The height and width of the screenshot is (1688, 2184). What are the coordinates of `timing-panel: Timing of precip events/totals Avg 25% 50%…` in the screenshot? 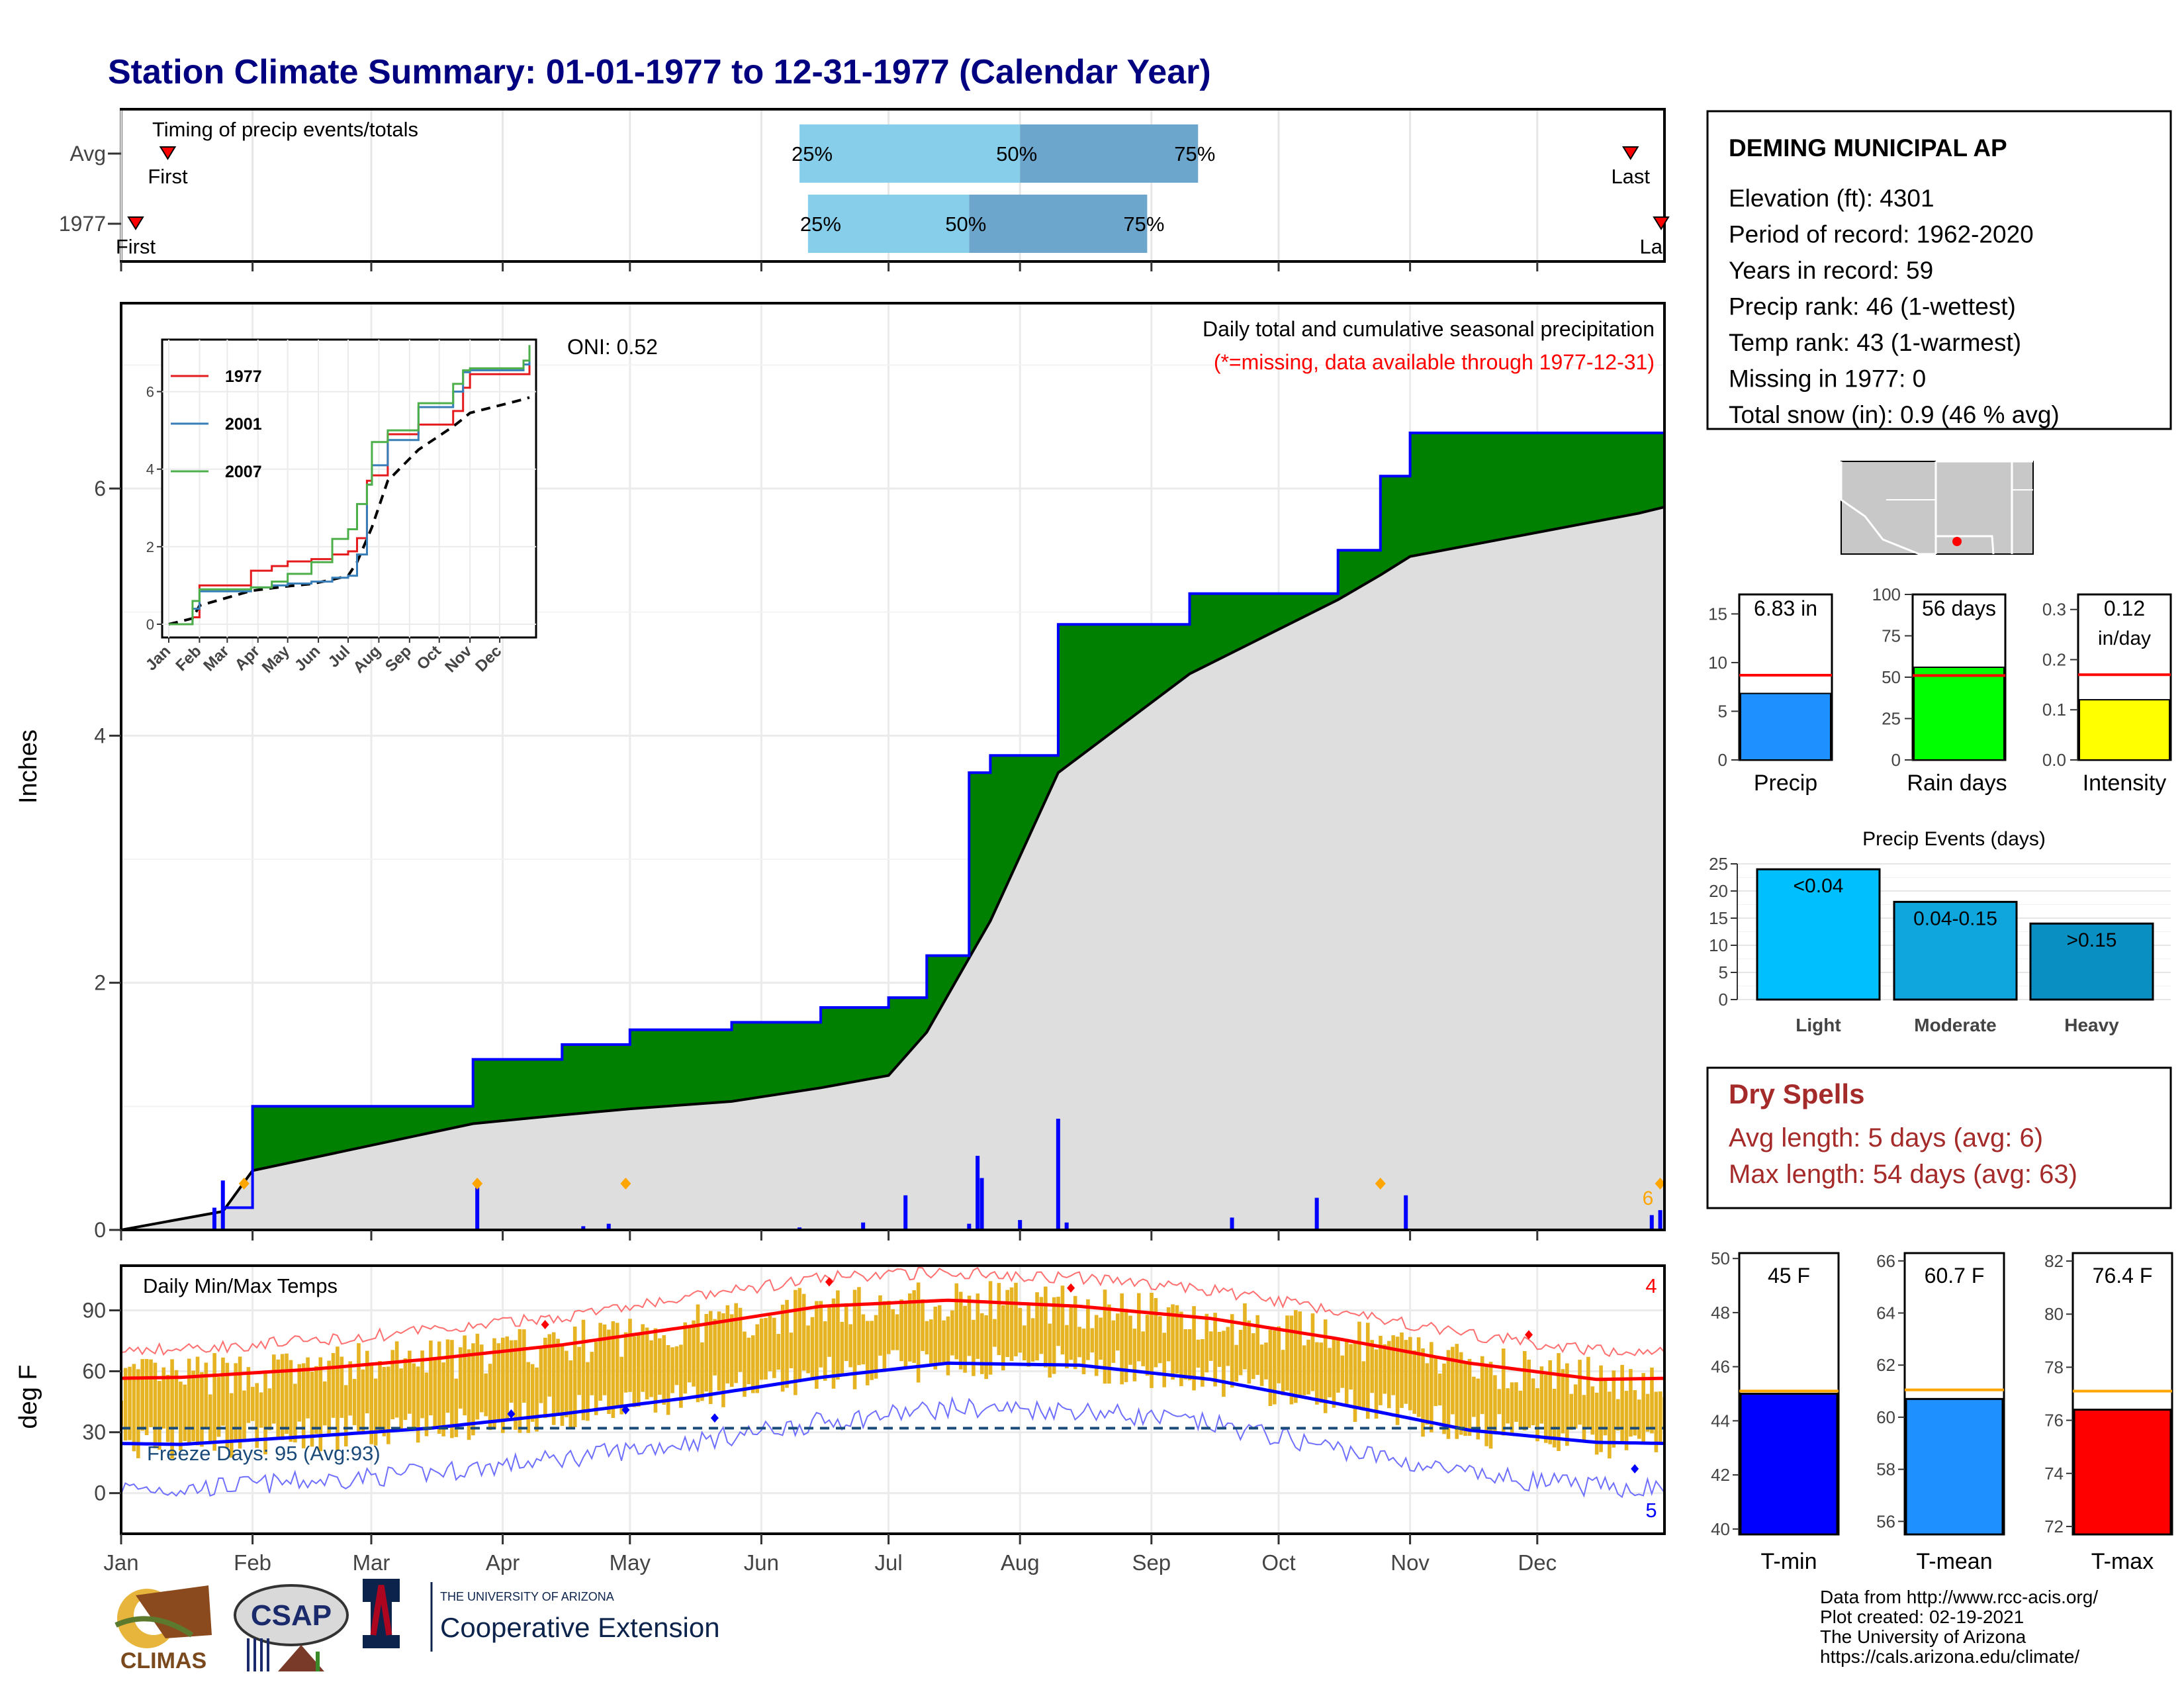 It's located at (864, 189).